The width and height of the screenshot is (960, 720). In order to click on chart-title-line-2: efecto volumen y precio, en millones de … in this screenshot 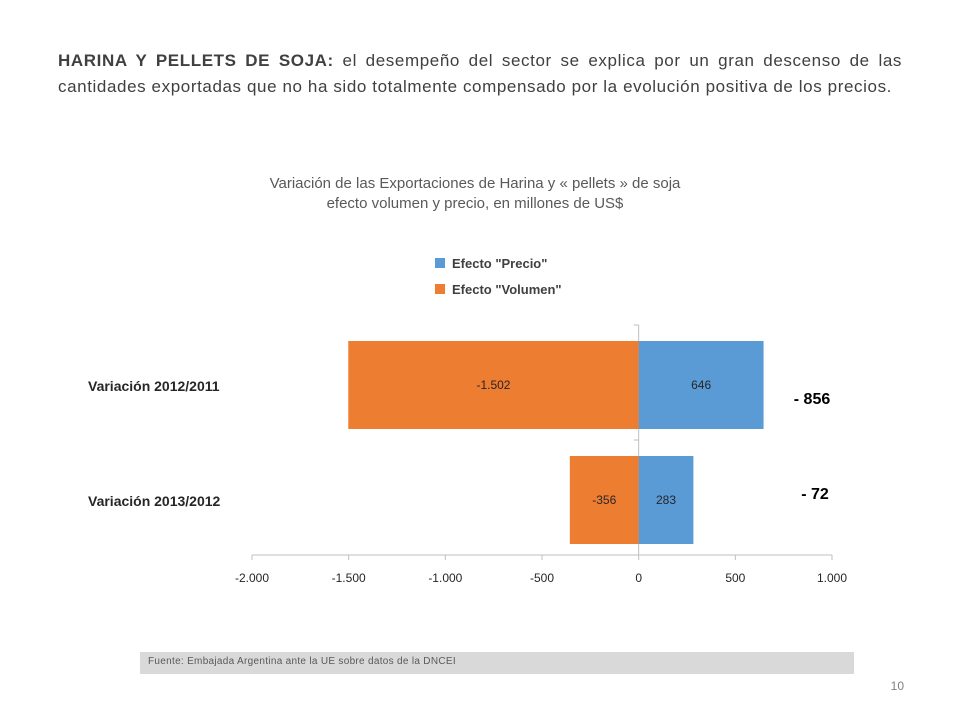, I will do `click(475, 203)`.